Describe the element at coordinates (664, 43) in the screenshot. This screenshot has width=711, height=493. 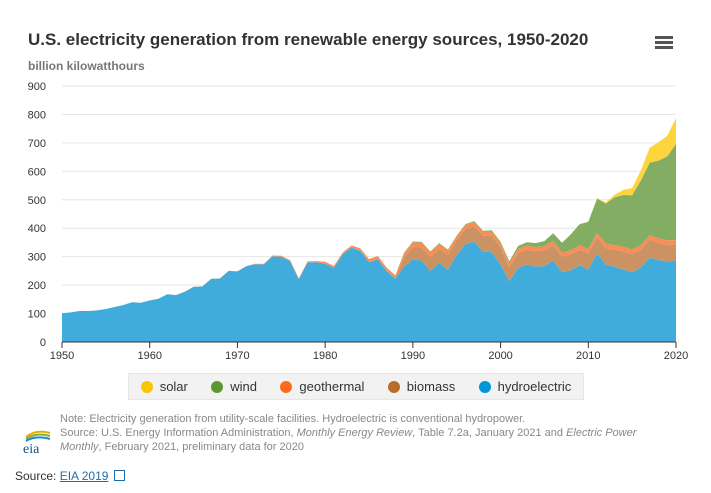
I see `hamburger-menu-icon` at that location.